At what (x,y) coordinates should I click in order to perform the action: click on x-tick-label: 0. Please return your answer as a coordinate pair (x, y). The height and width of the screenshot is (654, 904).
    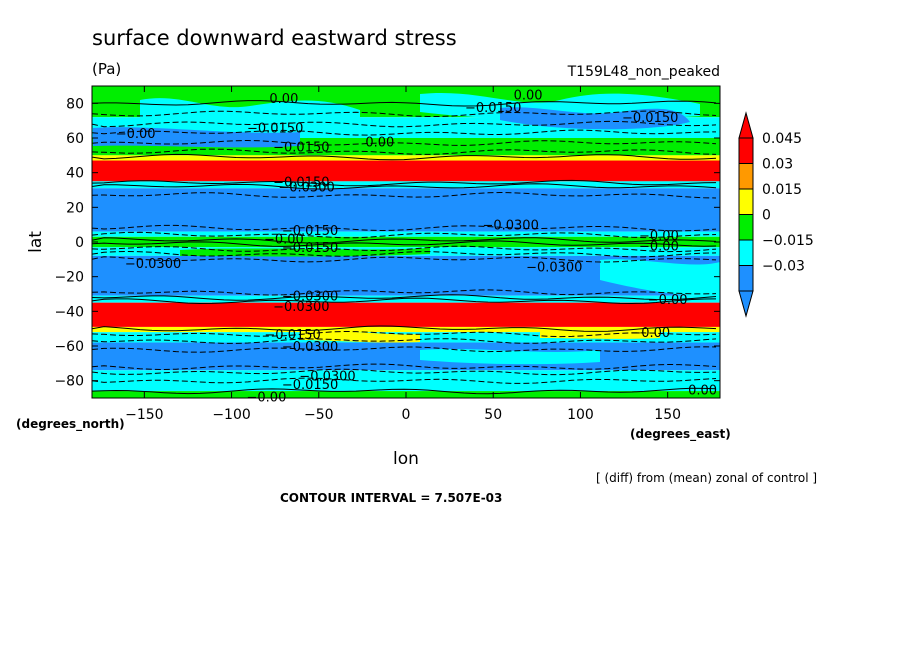
    Looking at the image, I should click on (406, 415).